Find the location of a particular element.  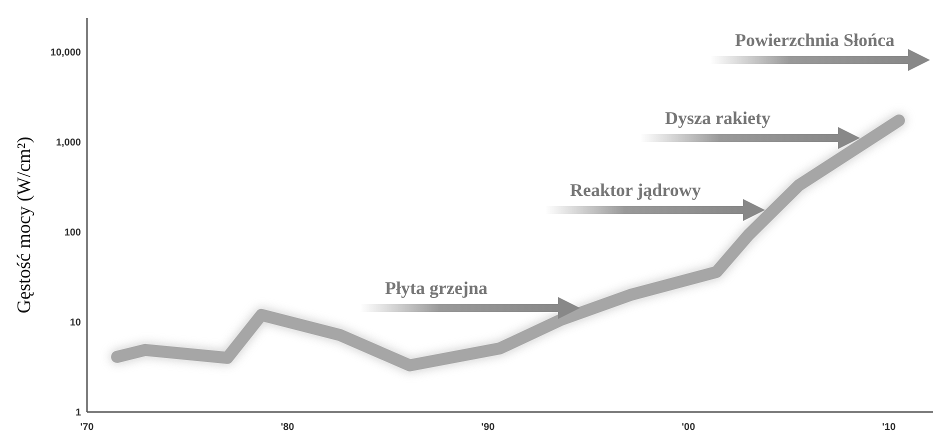

y-tick-label: 10 is located at coordinates (76, 323).